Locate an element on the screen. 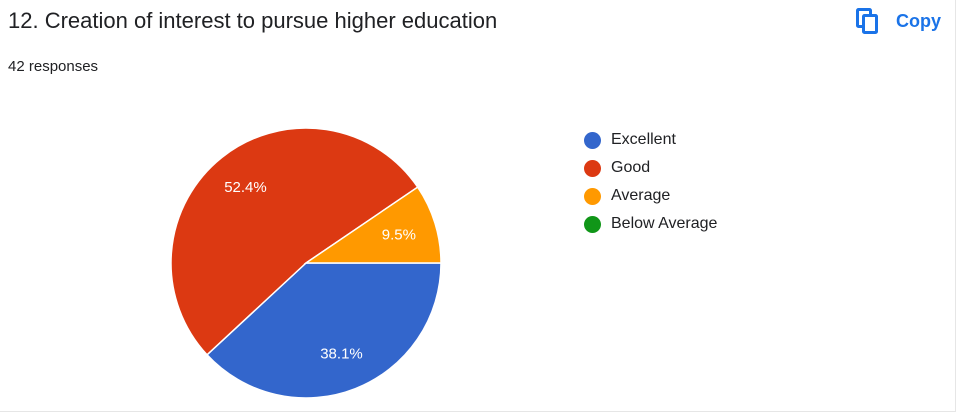 This screenshot has width=957, height=413. slice-label-excellent: 38.1% is located at coordinates (341, 353).